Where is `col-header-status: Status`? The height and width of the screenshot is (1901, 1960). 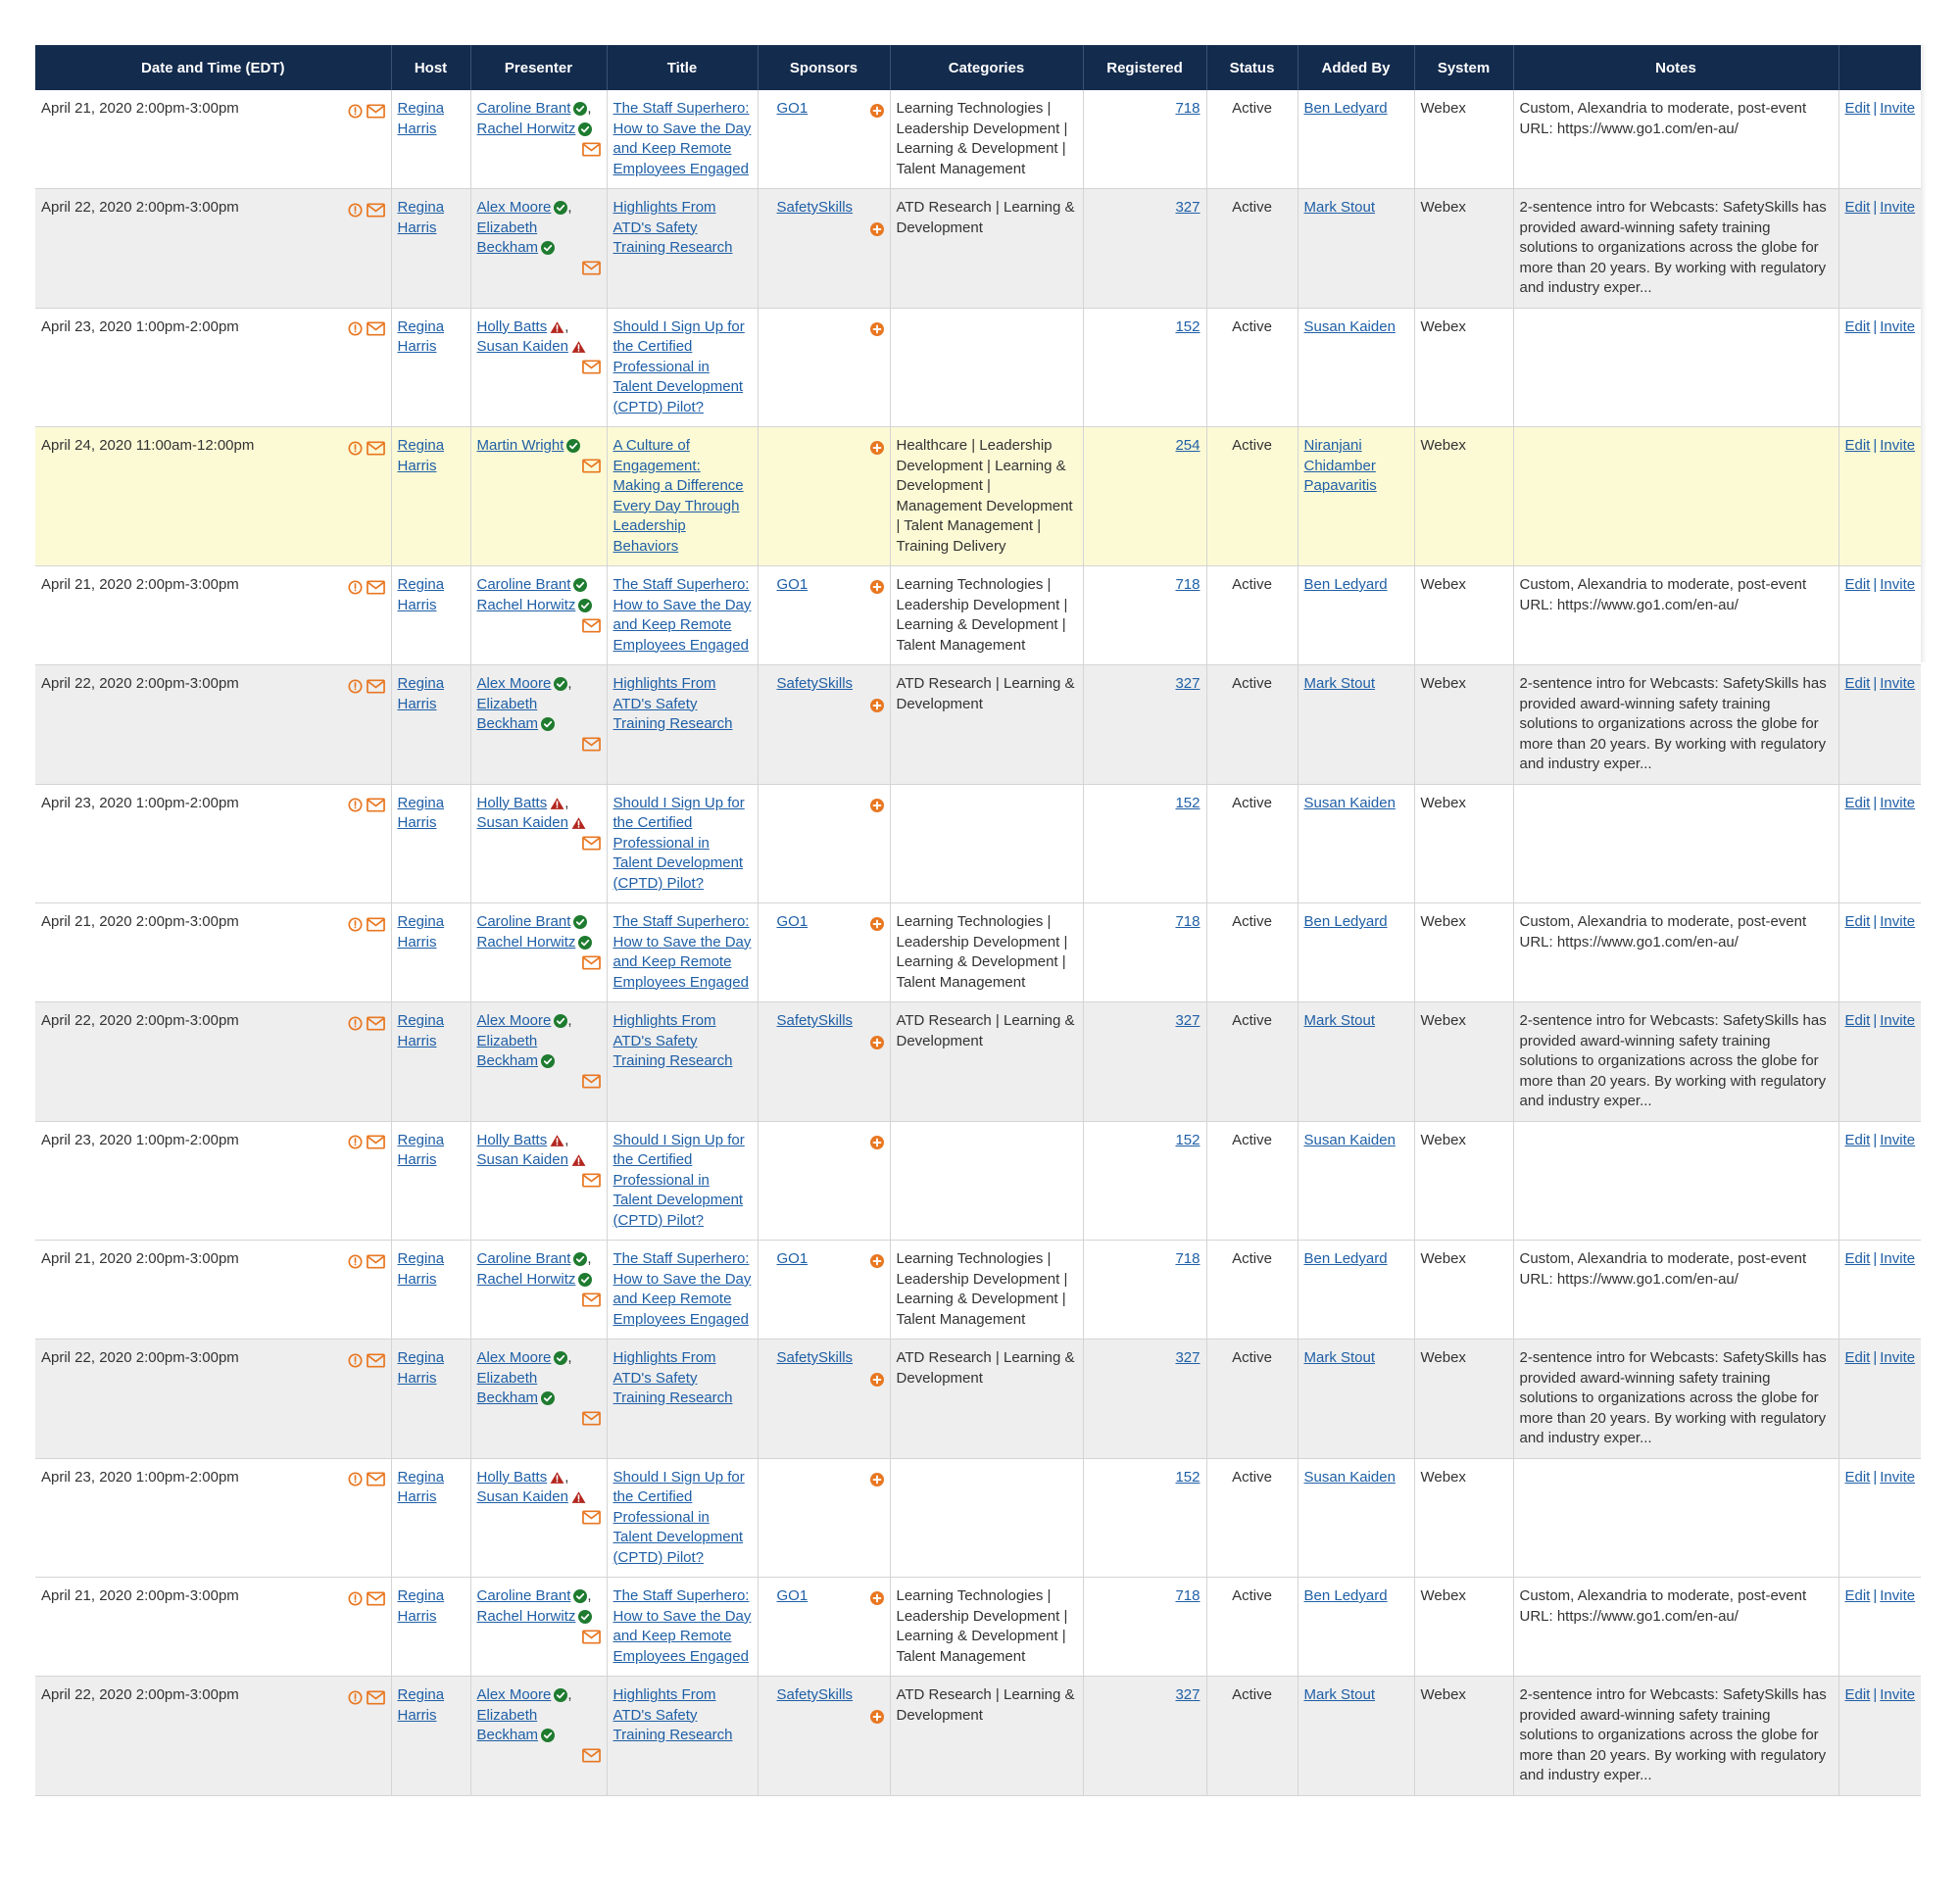
col-header-status: Status is located at coordinates (1252, 67).